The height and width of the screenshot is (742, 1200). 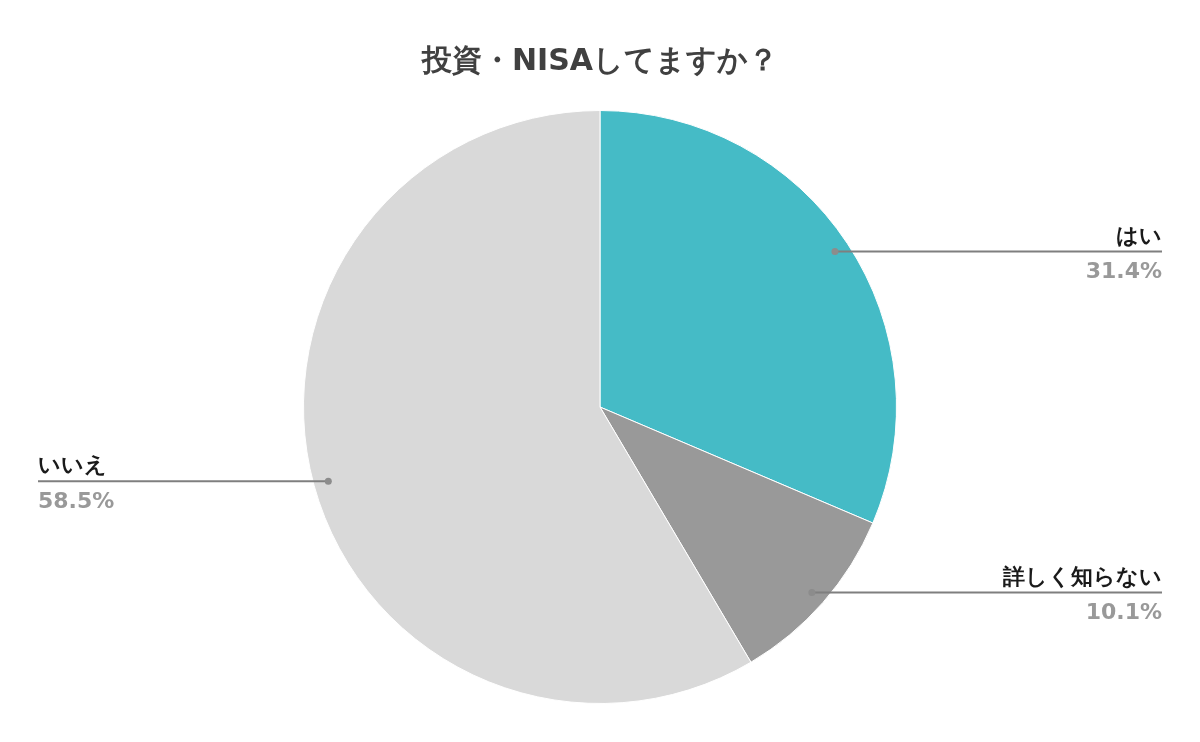 I want to click on data-label: 31.4%, so click(x=1123, y=271).